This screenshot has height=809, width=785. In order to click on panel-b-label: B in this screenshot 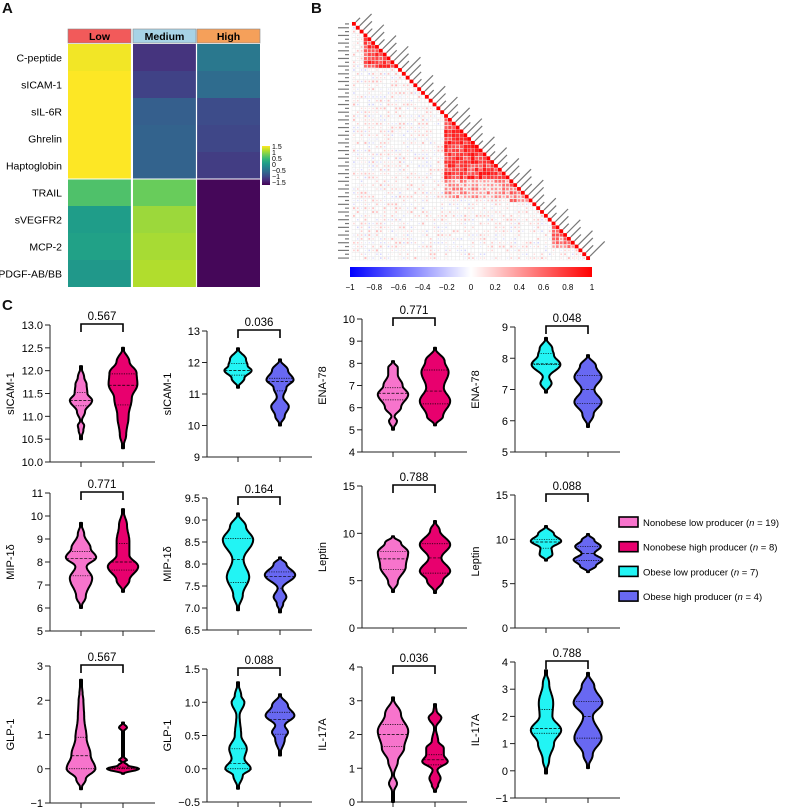, I will do `click(316, 8)`.